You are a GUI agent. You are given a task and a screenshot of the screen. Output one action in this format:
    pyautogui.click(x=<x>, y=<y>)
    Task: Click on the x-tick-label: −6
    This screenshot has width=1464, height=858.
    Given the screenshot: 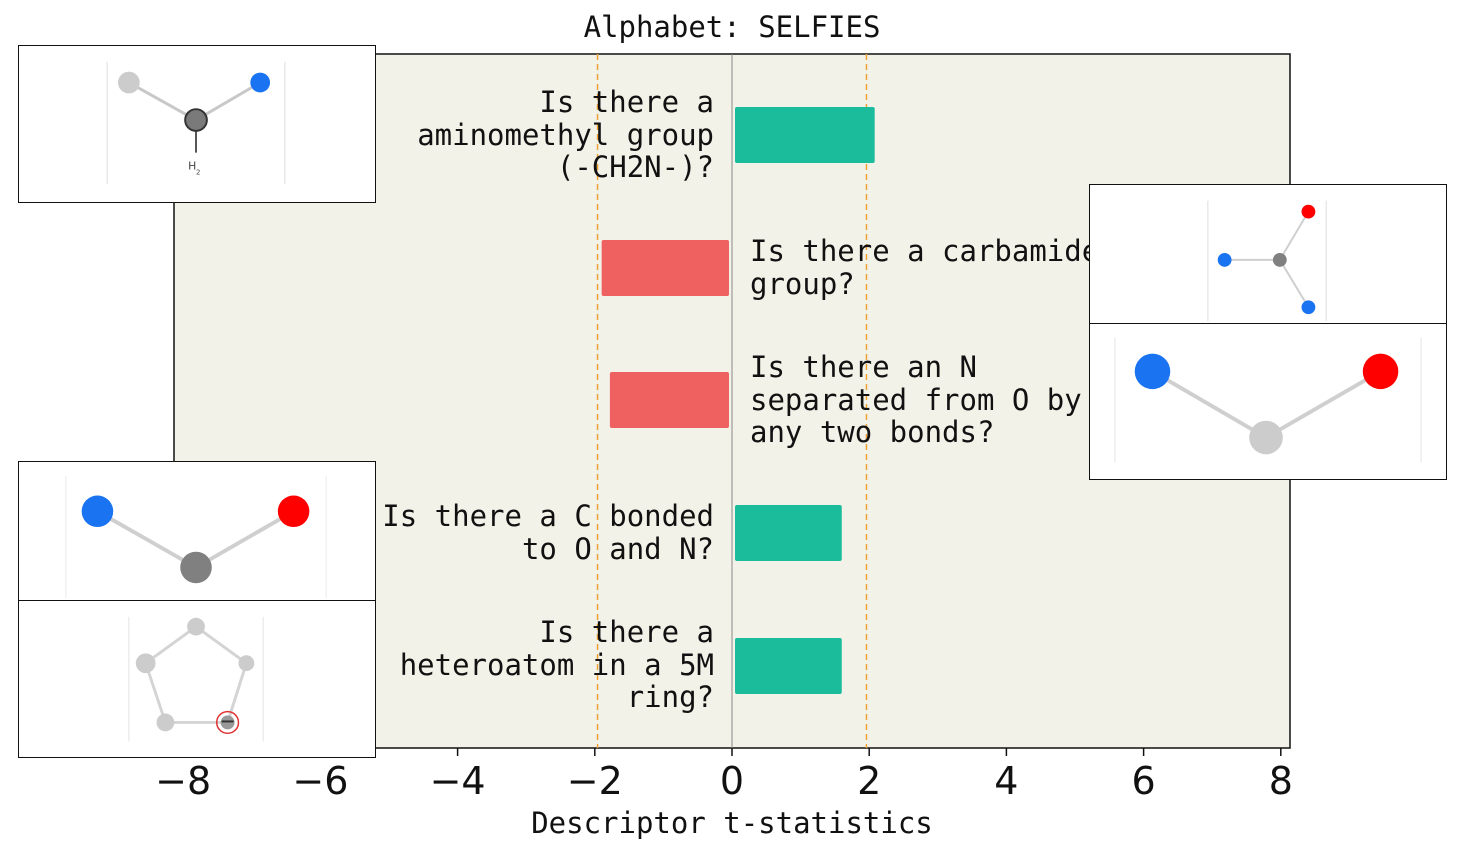 What is the action you would take?
    pyautogui.click(x=320, y=781)
    